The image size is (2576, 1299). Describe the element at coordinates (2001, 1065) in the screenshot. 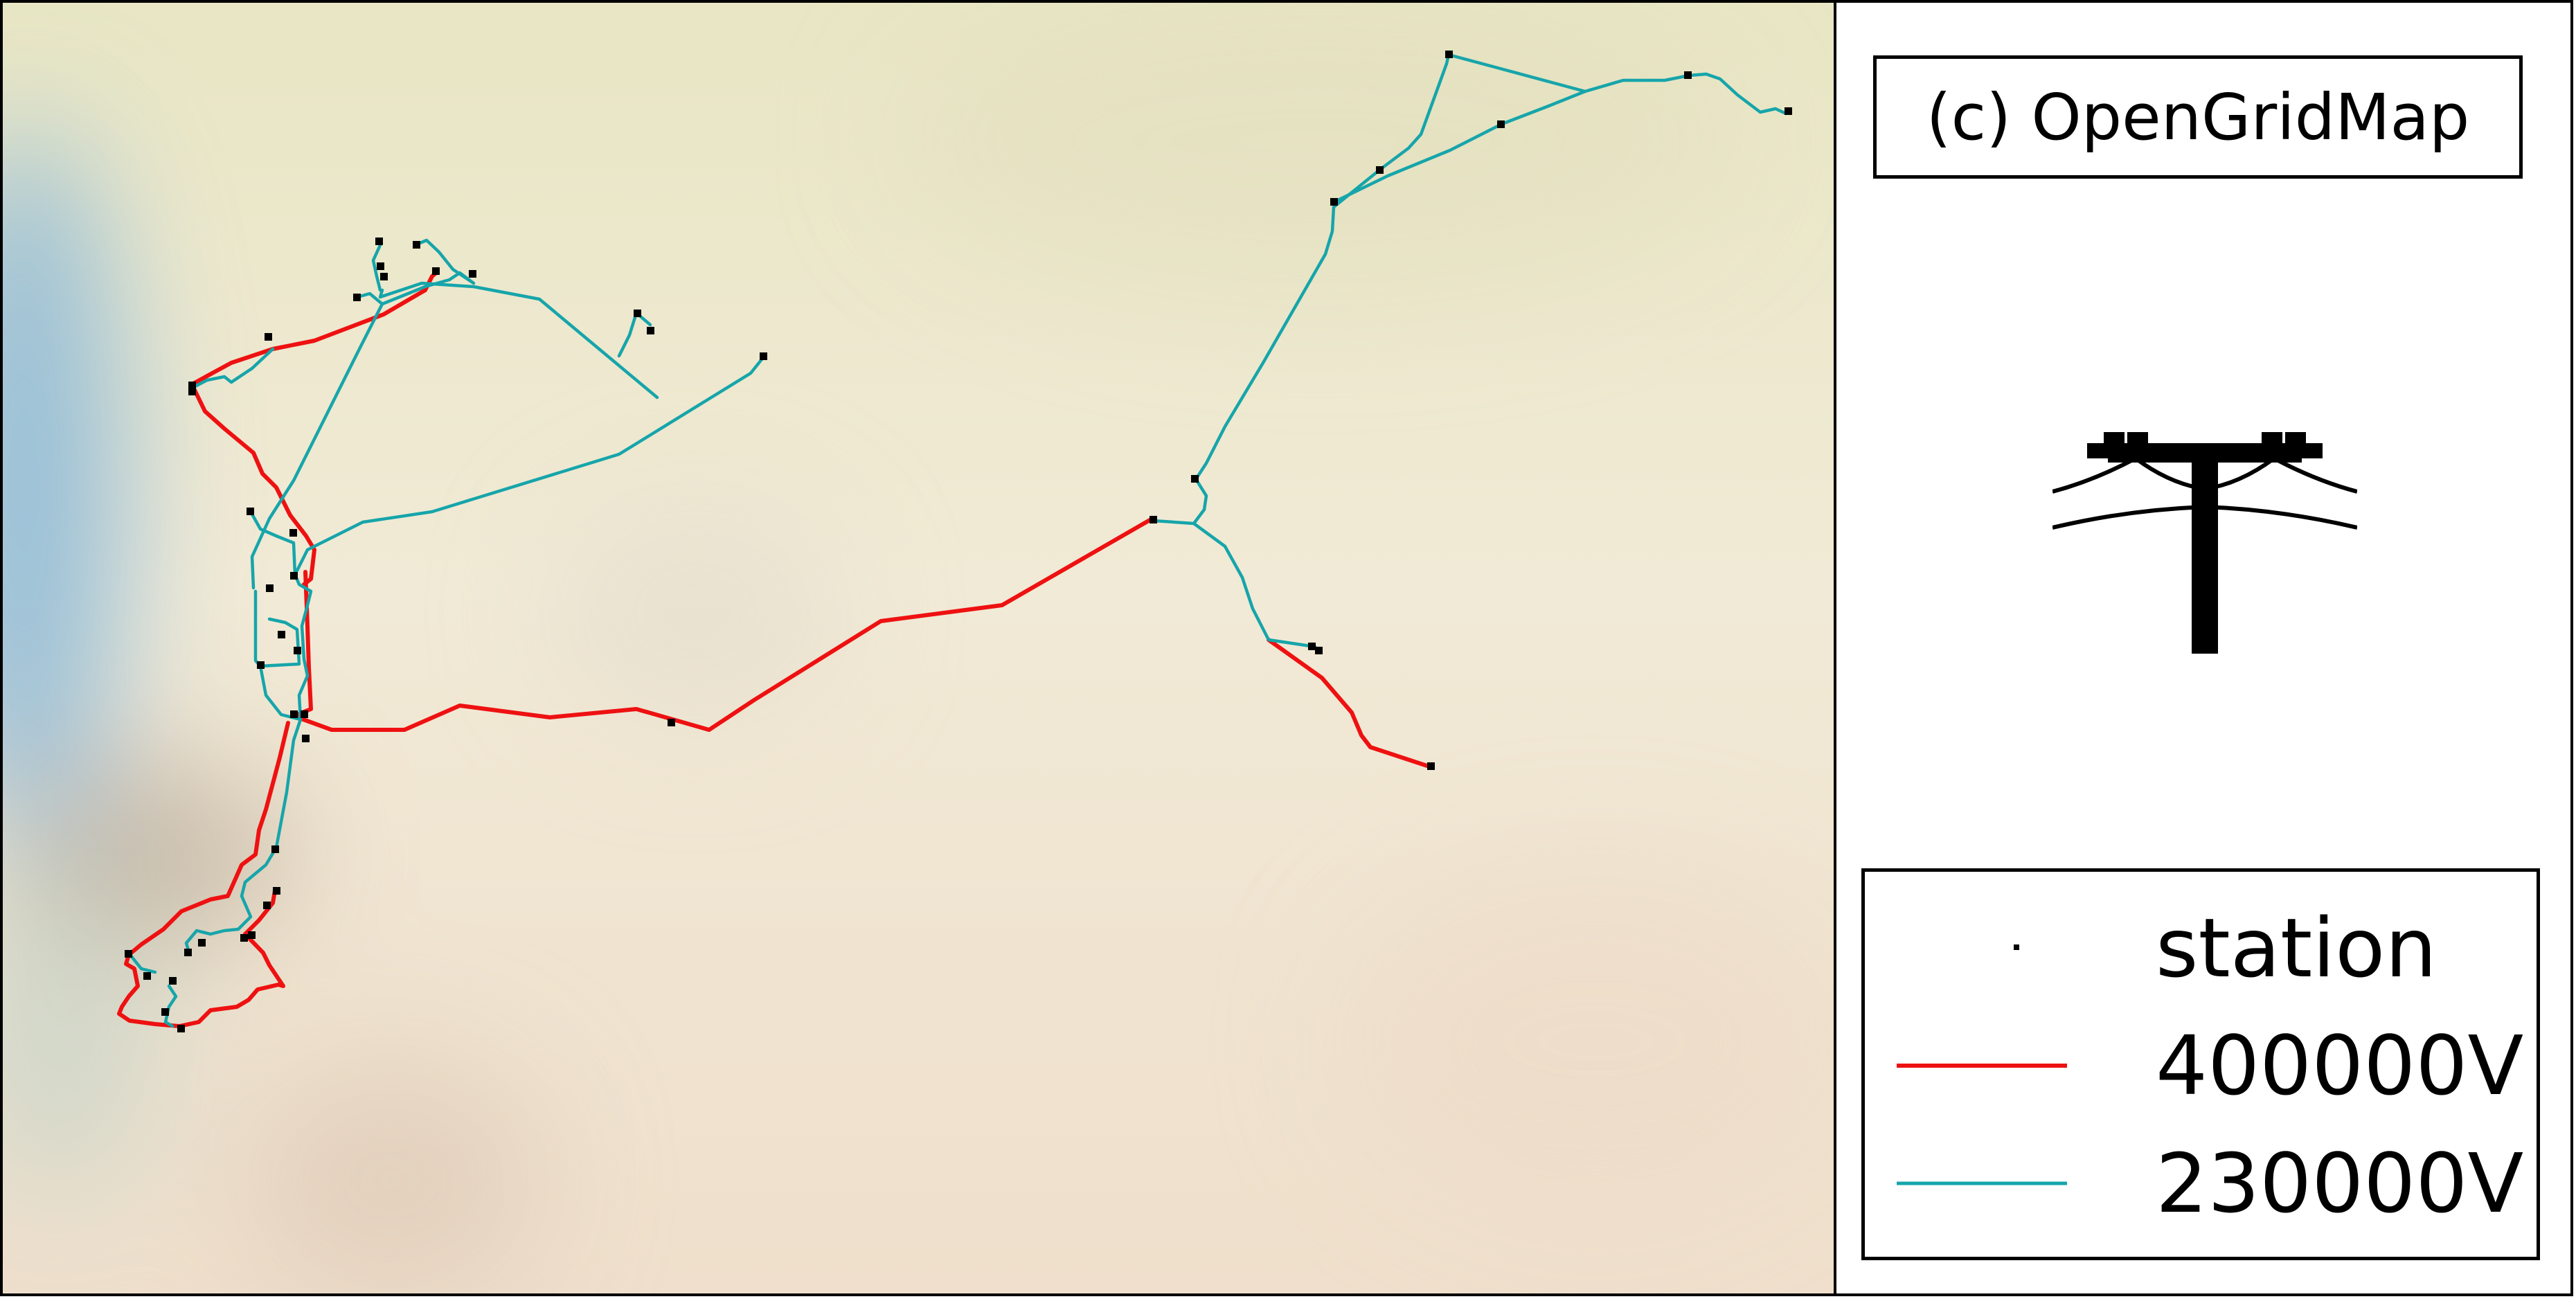

I see `line-400kv-swatch` at that location.